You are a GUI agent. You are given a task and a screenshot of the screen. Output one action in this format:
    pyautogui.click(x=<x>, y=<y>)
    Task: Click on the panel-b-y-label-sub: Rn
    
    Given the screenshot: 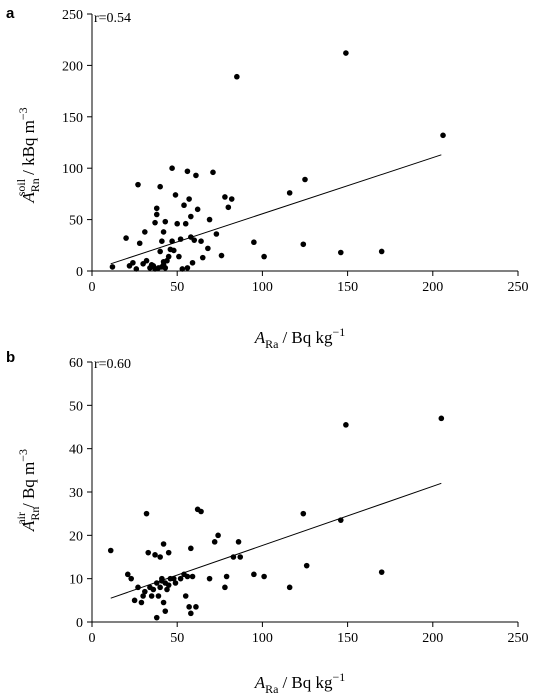 What is the action you would take?
    pyautogui.click(x=35, y=514)
    